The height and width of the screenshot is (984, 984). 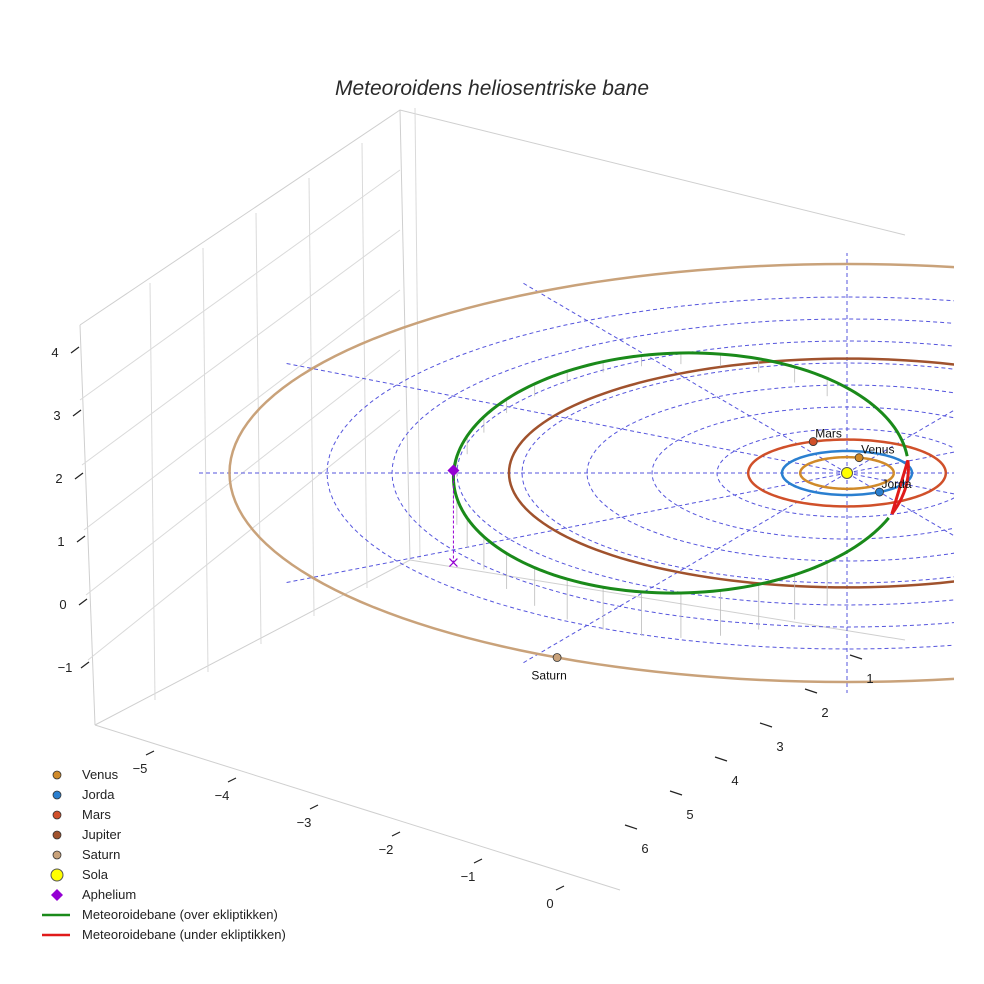 I want to click on floor-left-edge, so click(x=252, y=642).